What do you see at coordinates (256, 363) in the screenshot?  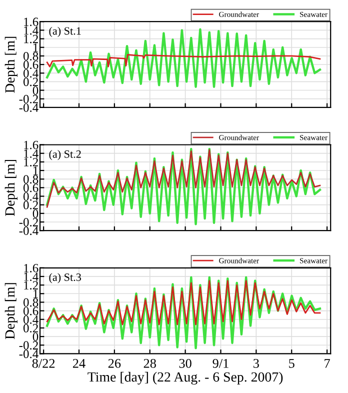 I see `x-tick-label: 3` at bounding box center [256, 363].